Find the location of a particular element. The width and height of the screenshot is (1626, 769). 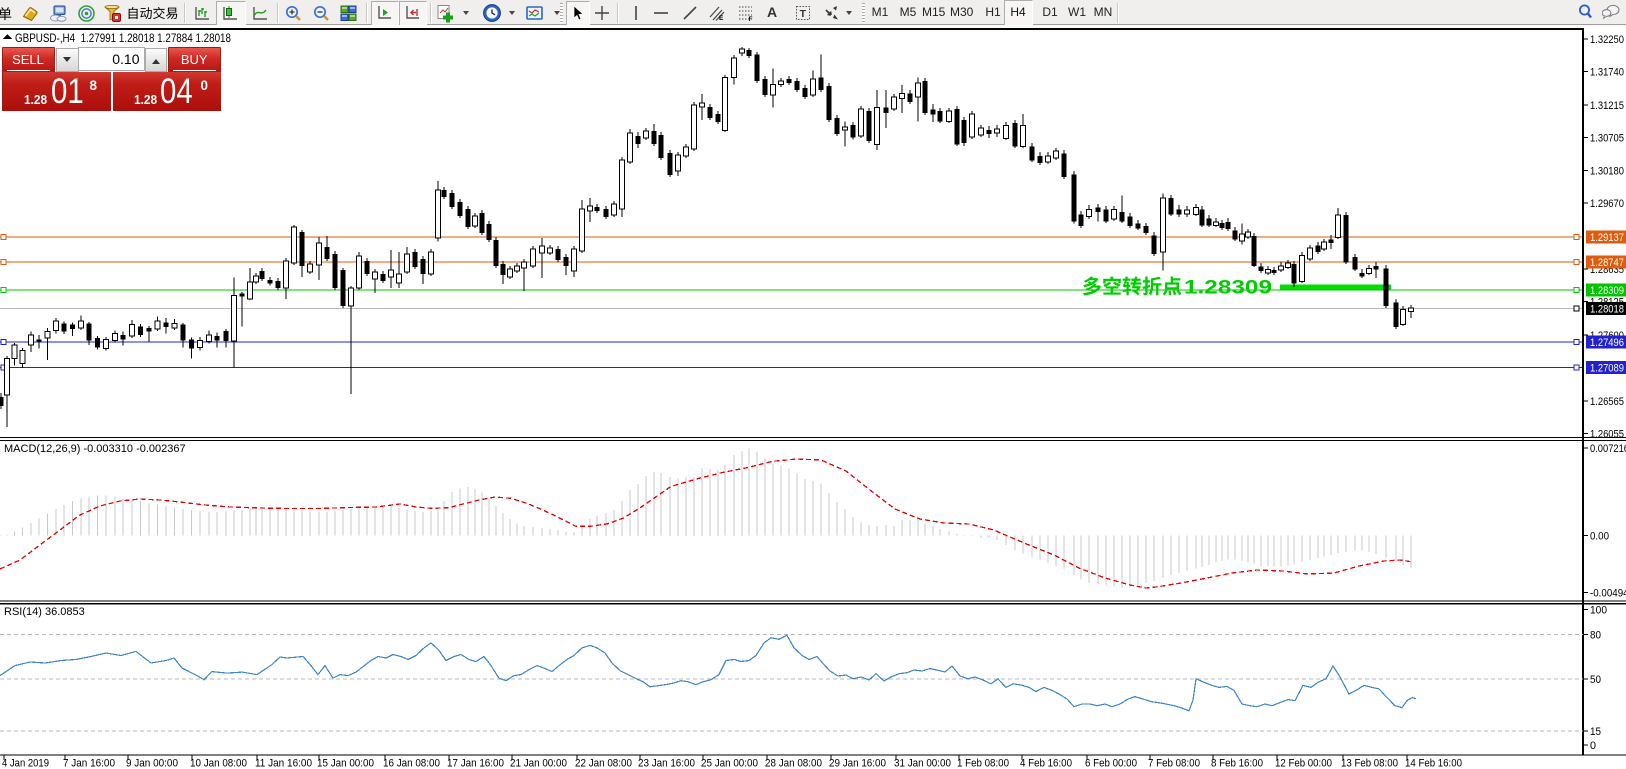

svg-text: T is located at coordinates (803, 14).